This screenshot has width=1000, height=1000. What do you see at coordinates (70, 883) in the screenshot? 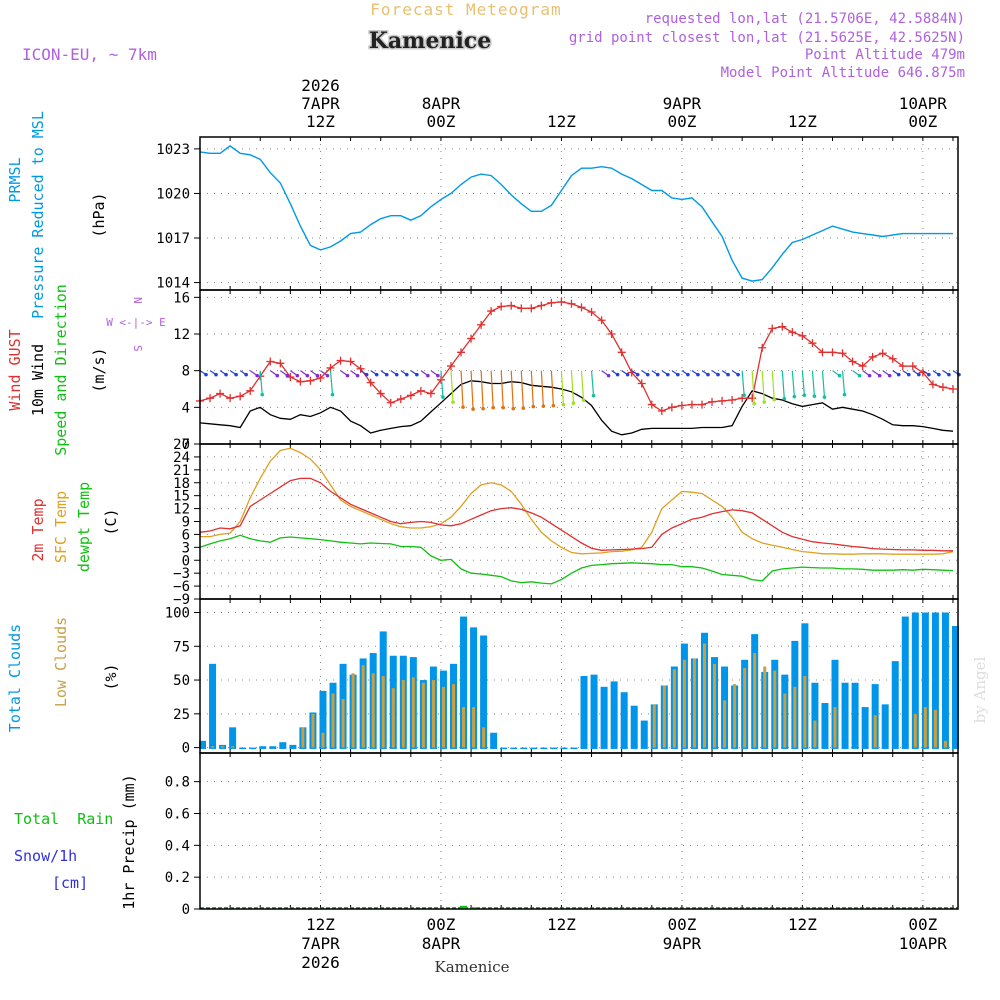
I see `snow-unit-label: [cm]` at bounding box center [70, 883].